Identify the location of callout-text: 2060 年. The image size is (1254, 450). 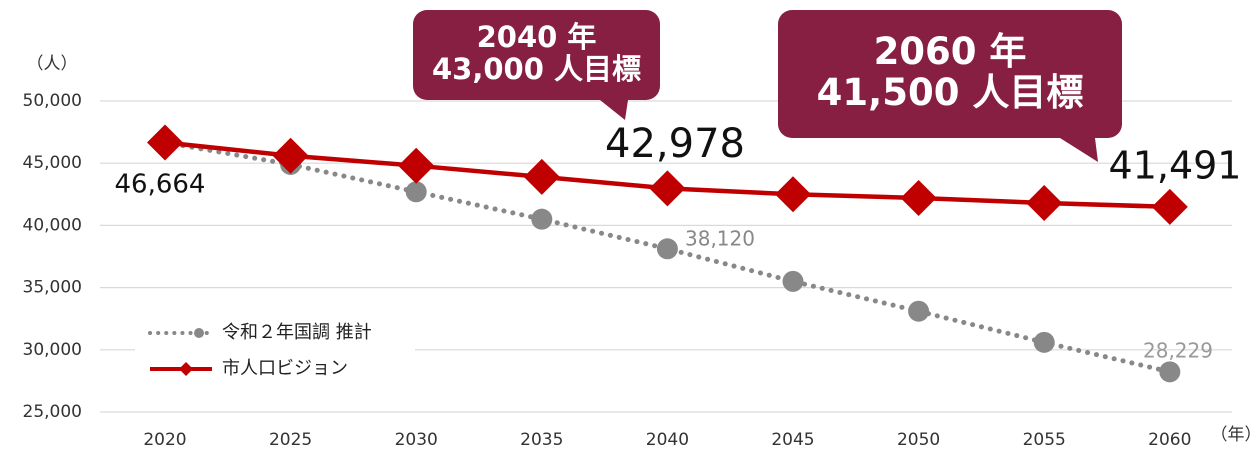
(950, 51).